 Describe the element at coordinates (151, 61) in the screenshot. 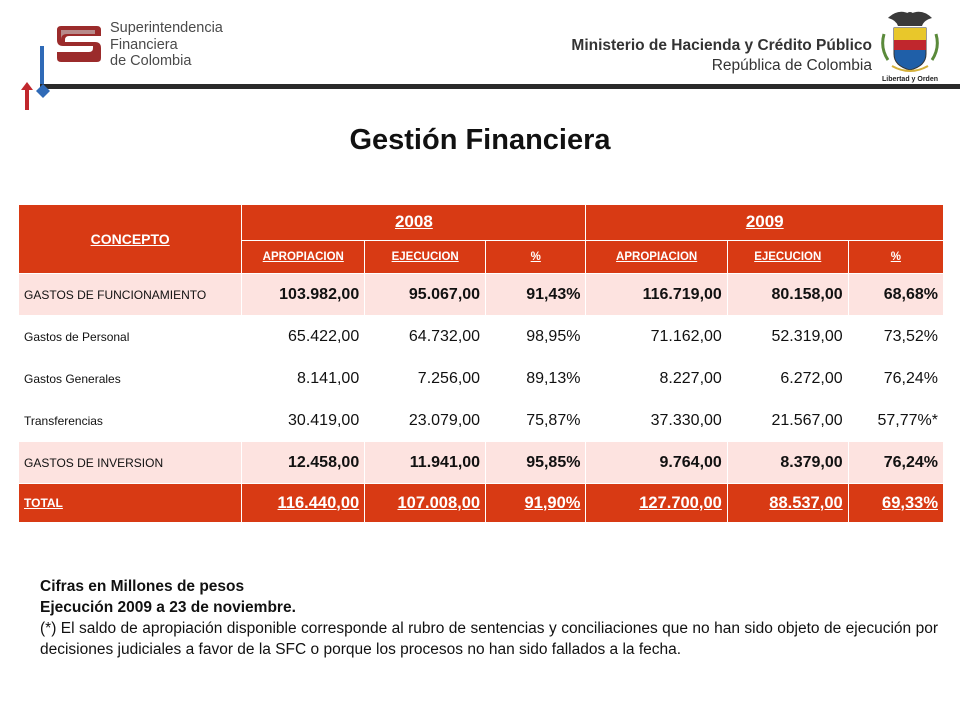

I see `logo-line-3: de Colombia` at that location.